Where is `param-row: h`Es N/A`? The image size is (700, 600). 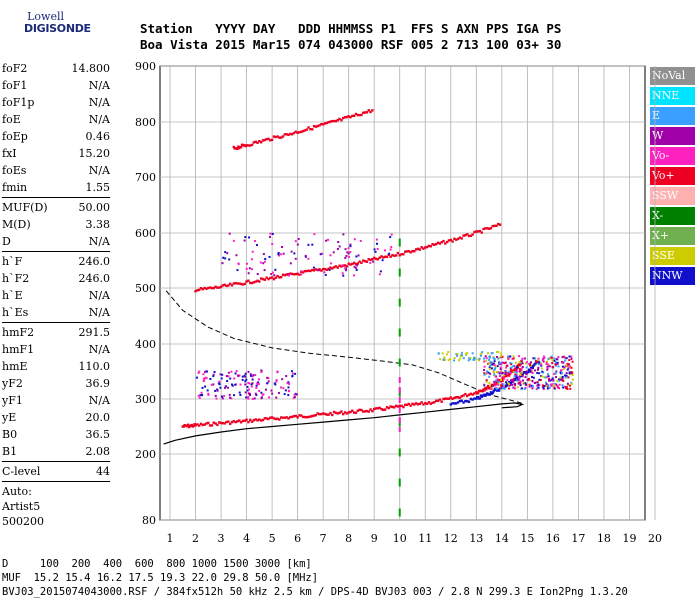
param-row: h`Es N/A is located at coordinates (56, 312).